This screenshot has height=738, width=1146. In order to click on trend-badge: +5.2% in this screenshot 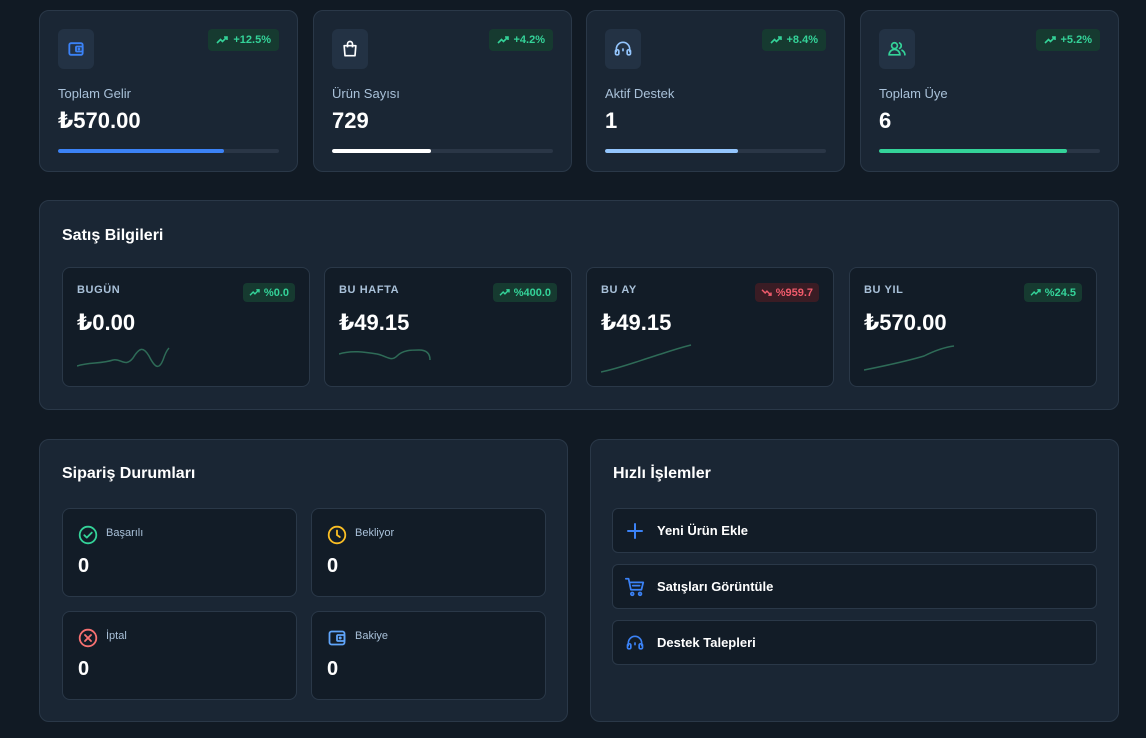, I will do `click(1067, 40)`.